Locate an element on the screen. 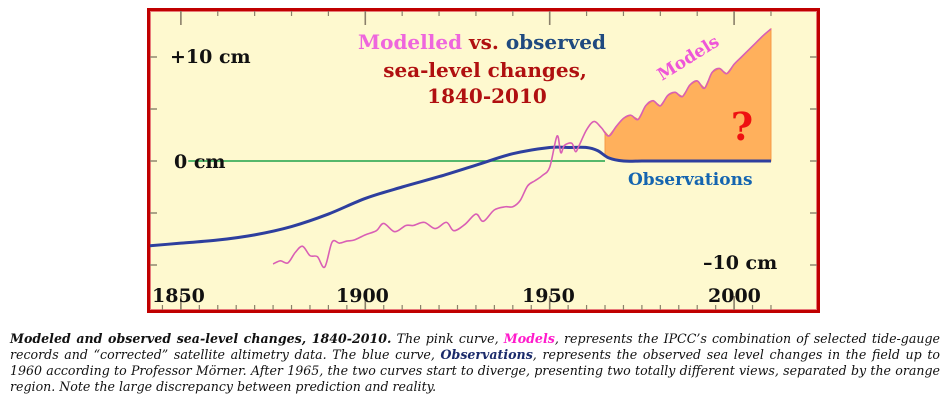  y-label-zero: 0 cm is located at coordinates (200, 162).